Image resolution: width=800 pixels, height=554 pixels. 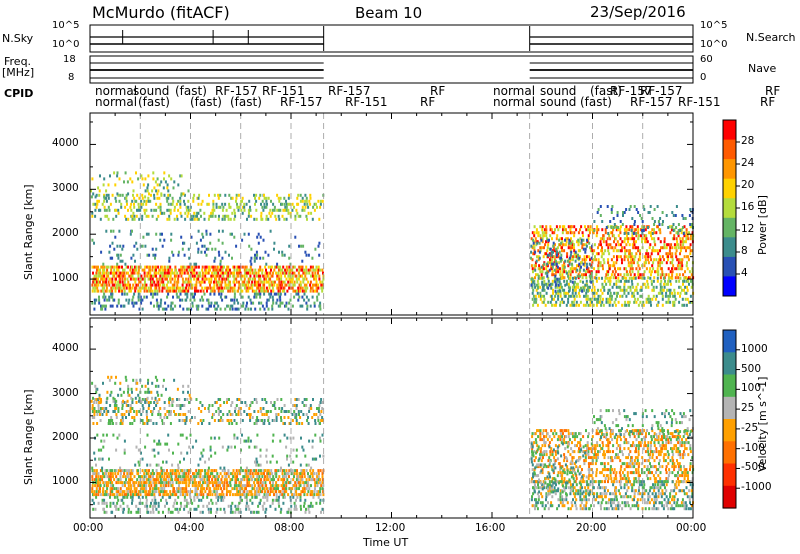 I want to click on colorbar-tick-label: -100, so click(x=753, y=447).